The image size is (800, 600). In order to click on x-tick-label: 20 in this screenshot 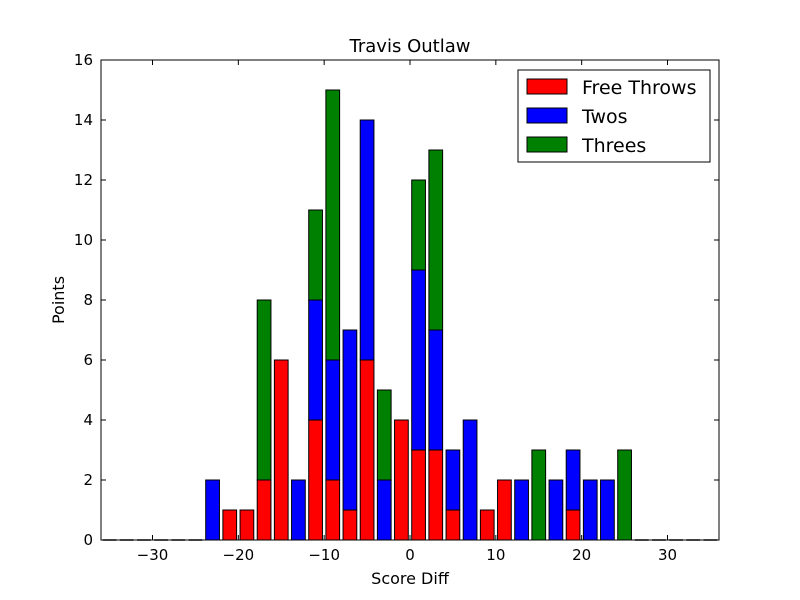, I will do `click(581, 555)`.